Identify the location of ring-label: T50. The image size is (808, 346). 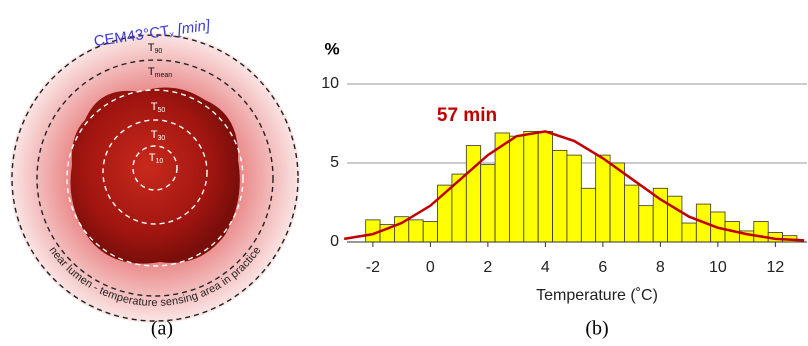
(158, 107).